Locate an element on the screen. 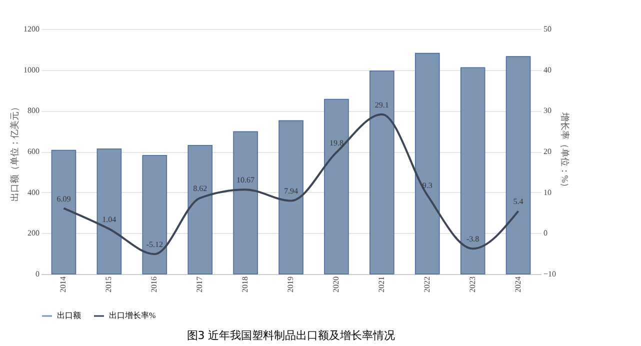  y-tick-label: 1000 is located at coordinates (32, 69).